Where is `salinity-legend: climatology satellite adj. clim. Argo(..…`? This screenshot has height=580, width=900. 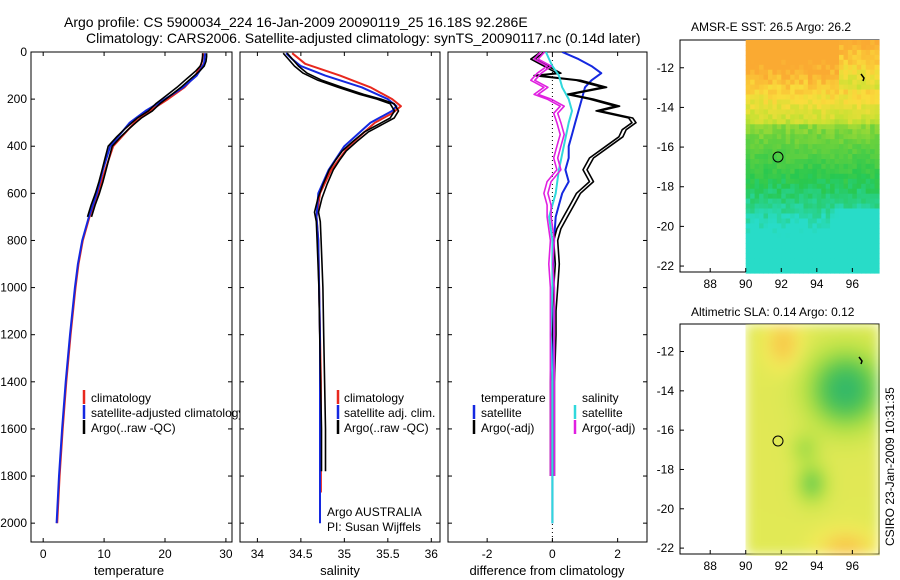 salinity-legend: climatology satellite adj. clim. Argo(..… is located at coordinates (385, 412).